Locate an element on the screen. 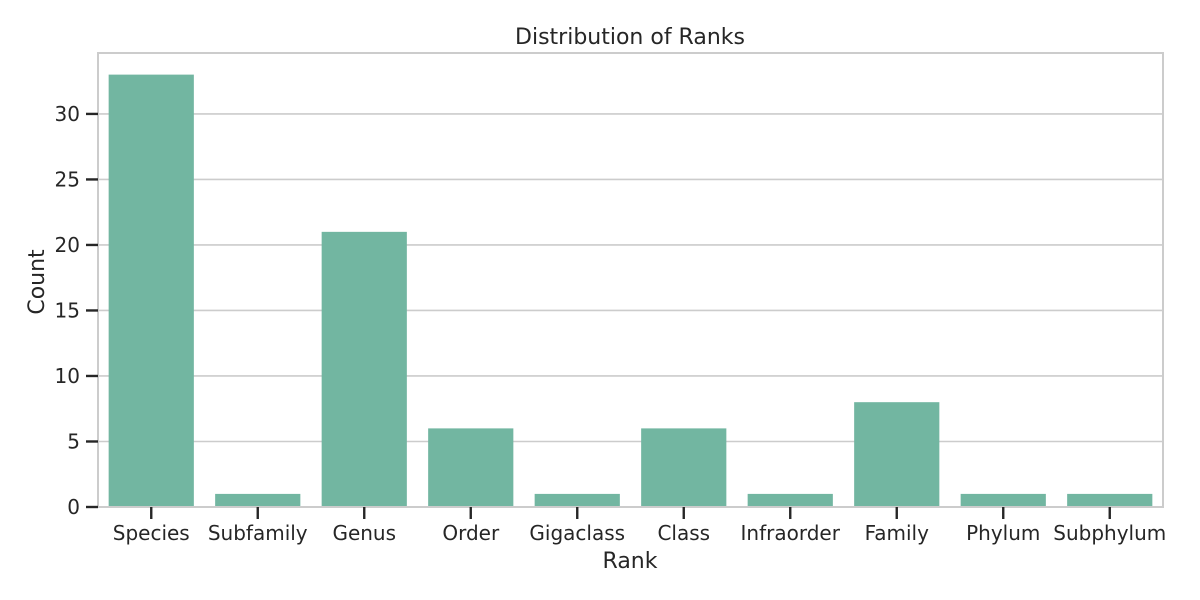  x-tick-label: Class is located at coordinates (683, 533).